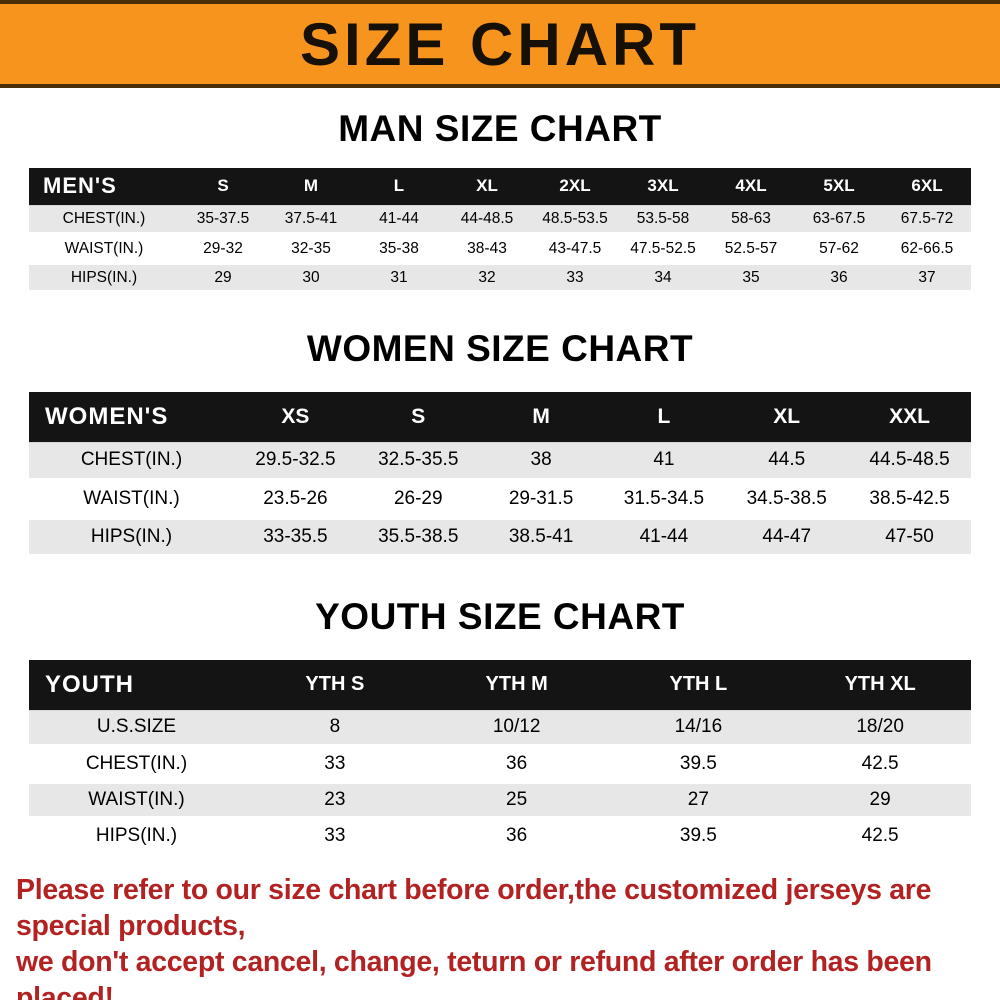  I want to click on size-value-cell: 38.5-42.5, so click(909, 498).